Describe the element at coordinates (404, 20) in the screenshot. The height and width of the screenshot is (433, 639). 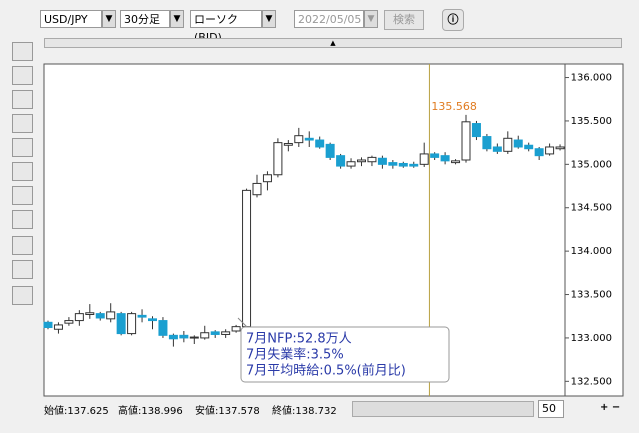
I see `search-button: 検索` at that location.